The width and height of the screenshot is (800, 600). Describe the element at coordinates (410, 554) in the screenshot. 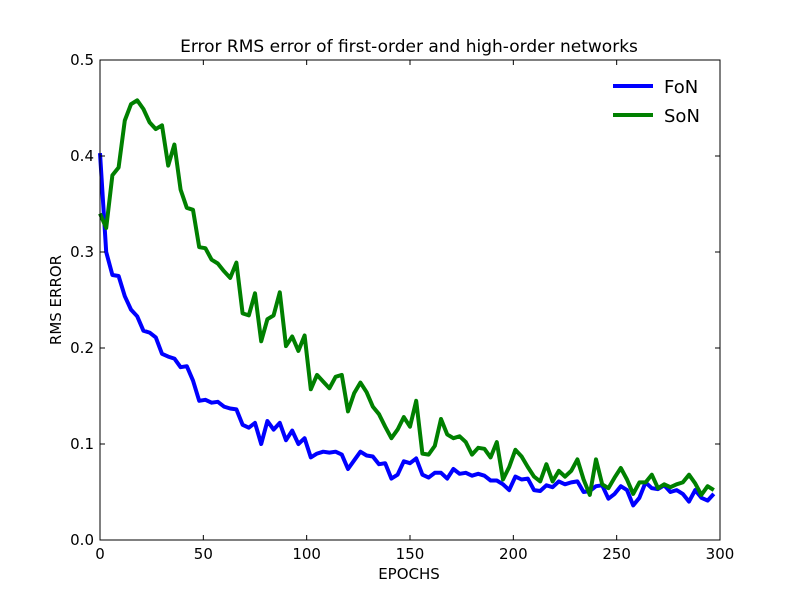

I see `x-tick-label: 150` at that location.